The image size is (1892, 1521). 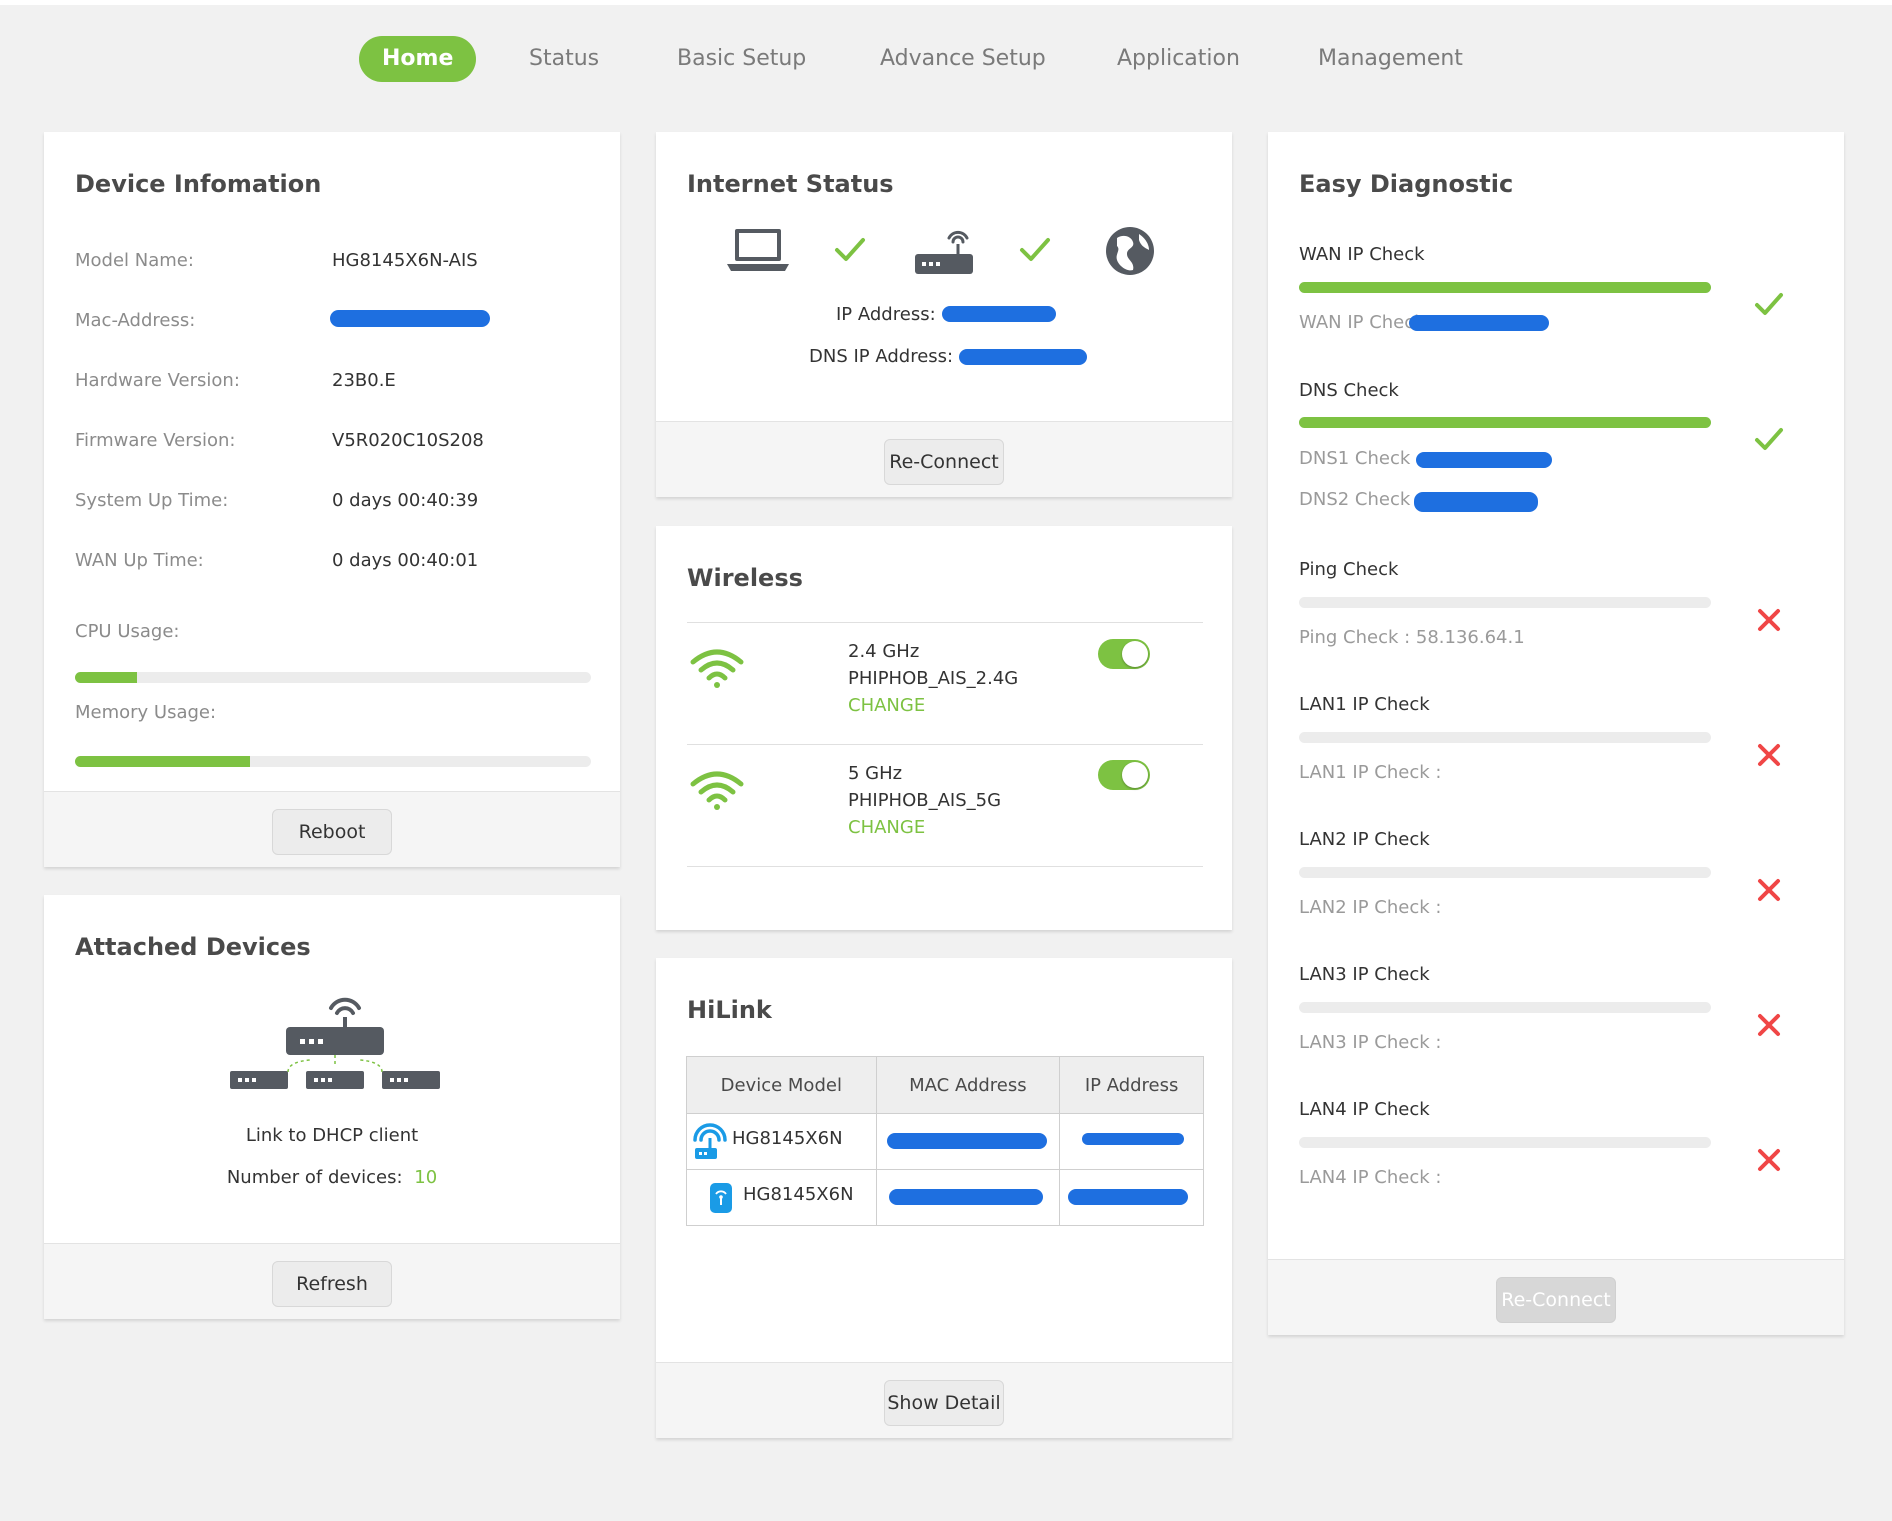 I want to click on wifi-5-toggle, so click(x=1124, y=775).